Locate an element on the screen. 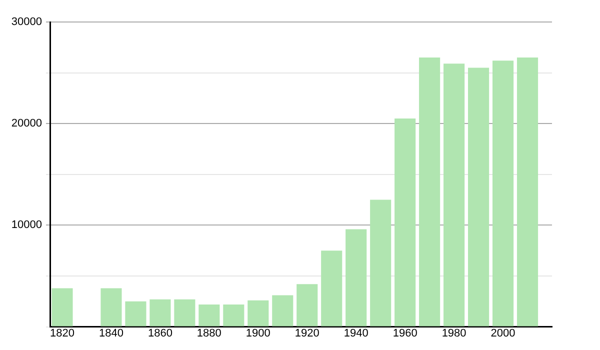 Image resolution: width=600 pixels, height=350 pixels. y-tick-label: 20000 is located at coordinates (26, 124).